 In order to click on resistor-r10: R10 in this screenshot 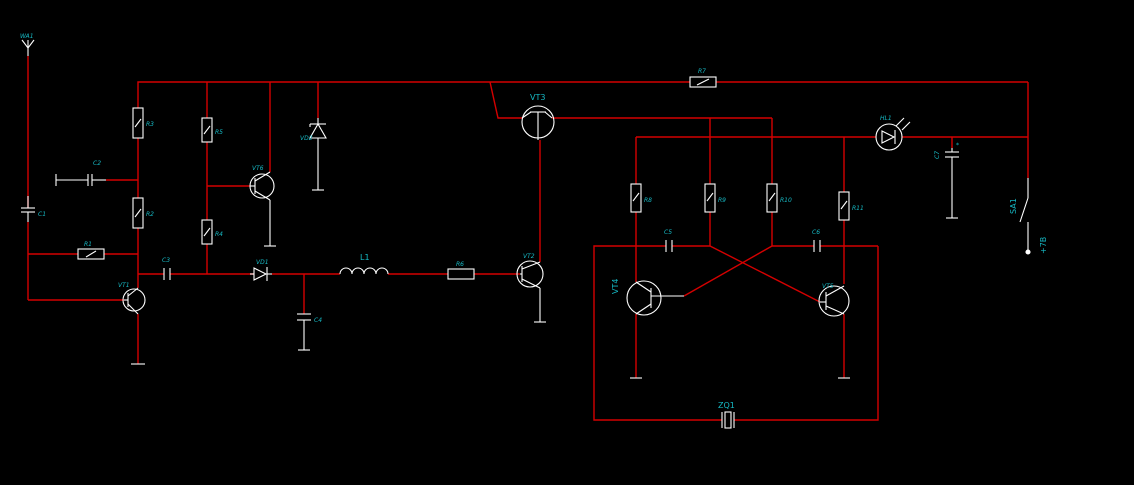, I will do `click(779, 198)`.